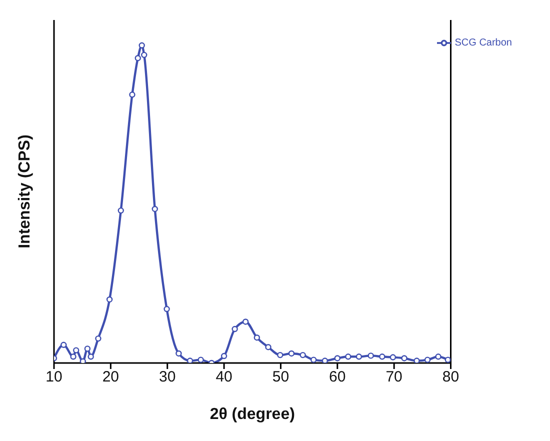 This screenshot has width=550, height=441. Describe the element at coordinates (111, 377) in the screenshot. I see `x-tick-label: 20` at that location.